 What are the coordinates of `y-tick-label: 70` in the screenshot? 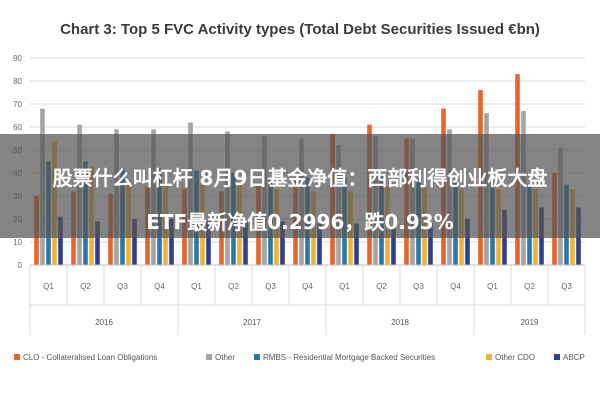 It's located at (17, 104).